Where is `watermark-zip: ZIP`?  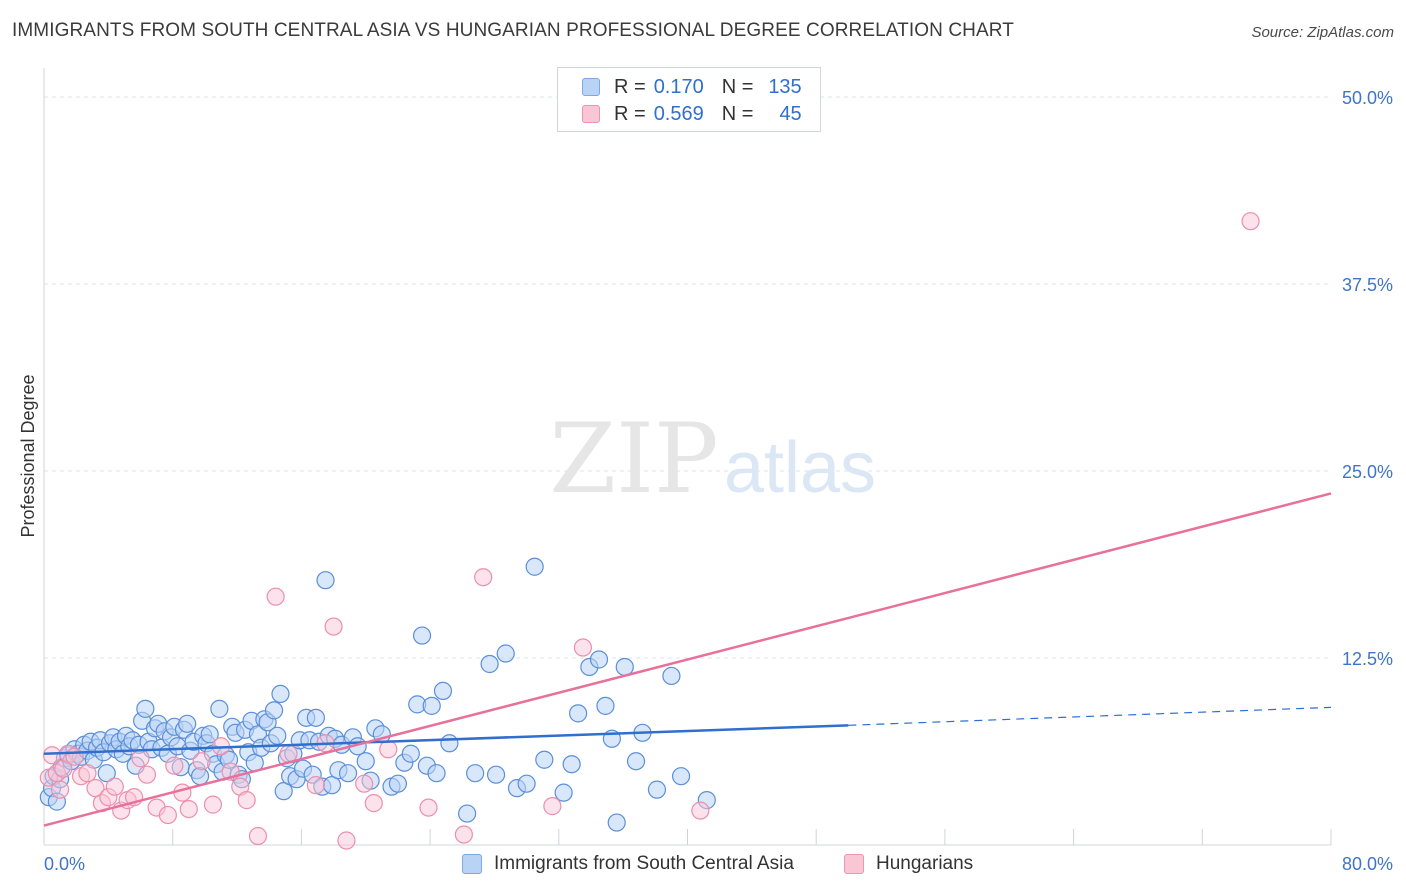 watermark-zip: ZIP is located at coordinates (633, 459).